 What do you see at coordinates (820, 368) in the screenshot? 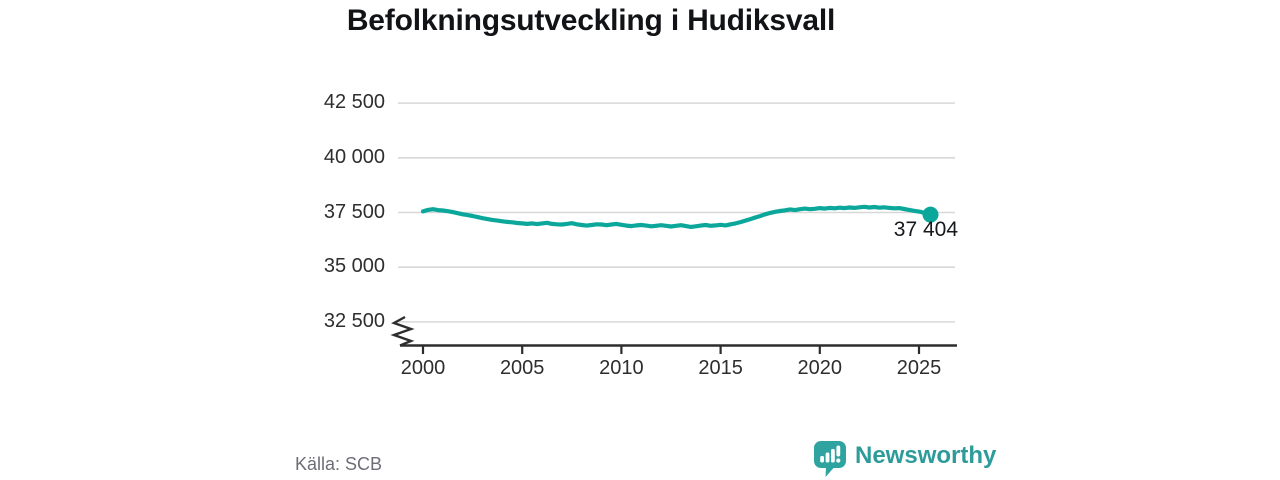
I see `x-tick-label: 2020` at bounding box center [820, 368].